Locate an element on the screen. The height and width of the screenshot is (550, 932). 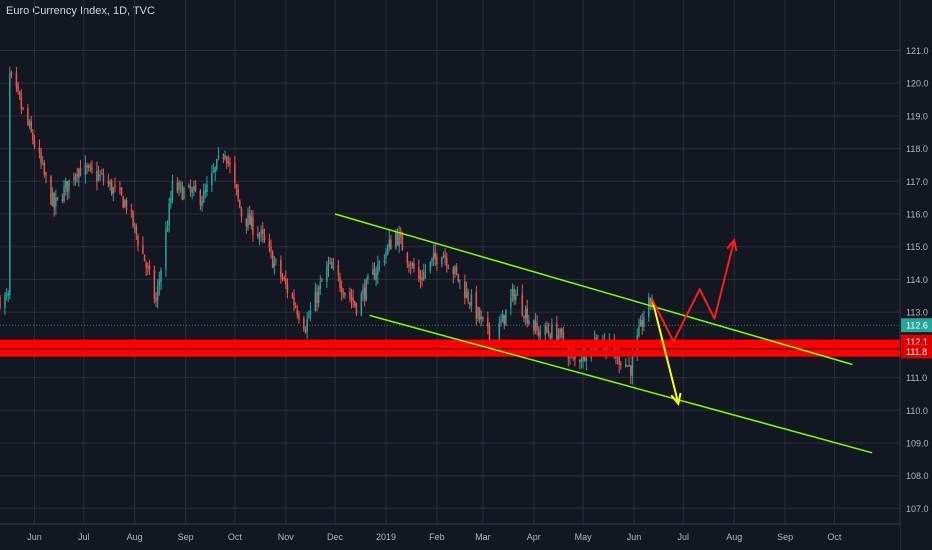
lower-trendline is located at coordinates (621, 384).